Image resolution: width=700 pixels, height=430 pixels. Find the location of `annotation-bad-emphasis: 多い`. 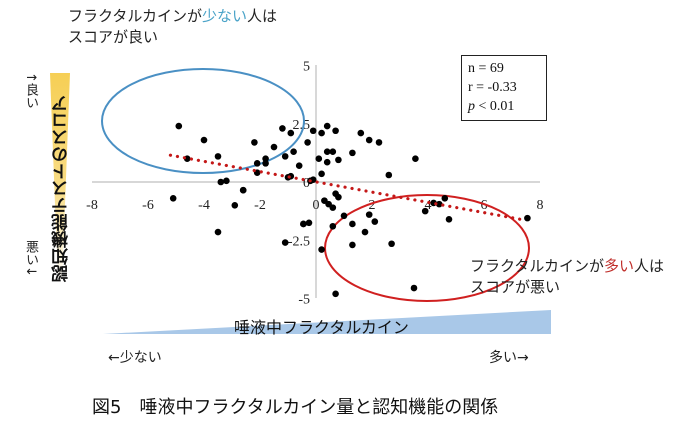

annotation-bad-emphasis: 多い is located at coordinates (618, 266).